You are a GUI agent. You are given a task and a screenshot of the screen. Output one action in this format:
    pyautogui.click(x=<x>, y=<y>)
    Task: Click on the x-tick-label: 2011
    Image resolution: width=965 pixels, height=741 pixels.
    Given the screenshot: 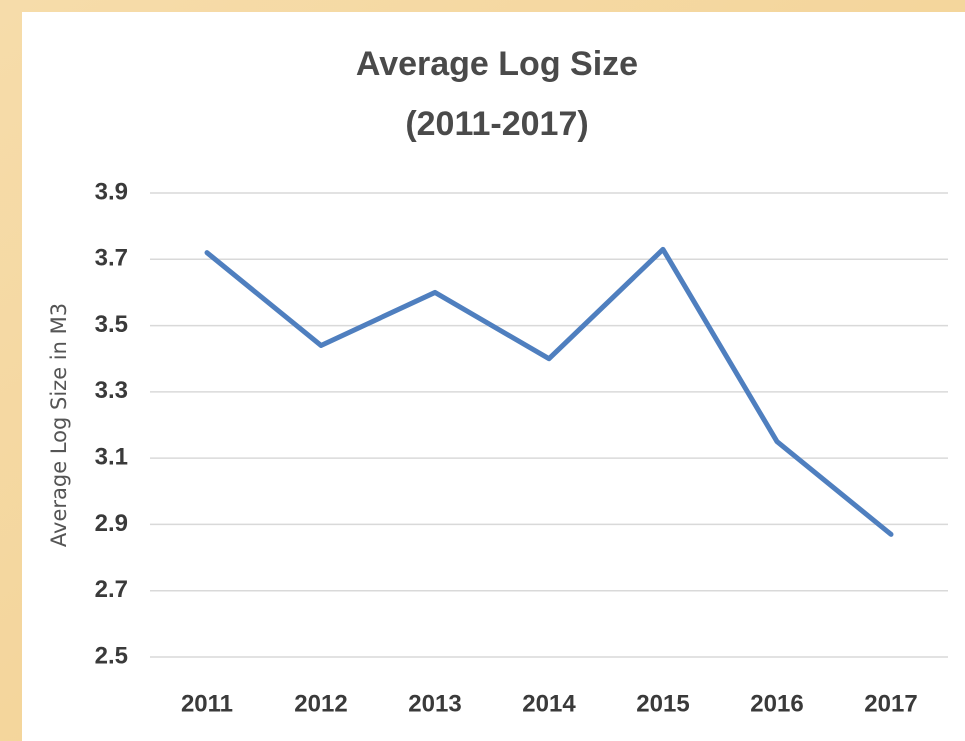 What is the action you would take?
    pyautogui.click(x=207, y=703)
    